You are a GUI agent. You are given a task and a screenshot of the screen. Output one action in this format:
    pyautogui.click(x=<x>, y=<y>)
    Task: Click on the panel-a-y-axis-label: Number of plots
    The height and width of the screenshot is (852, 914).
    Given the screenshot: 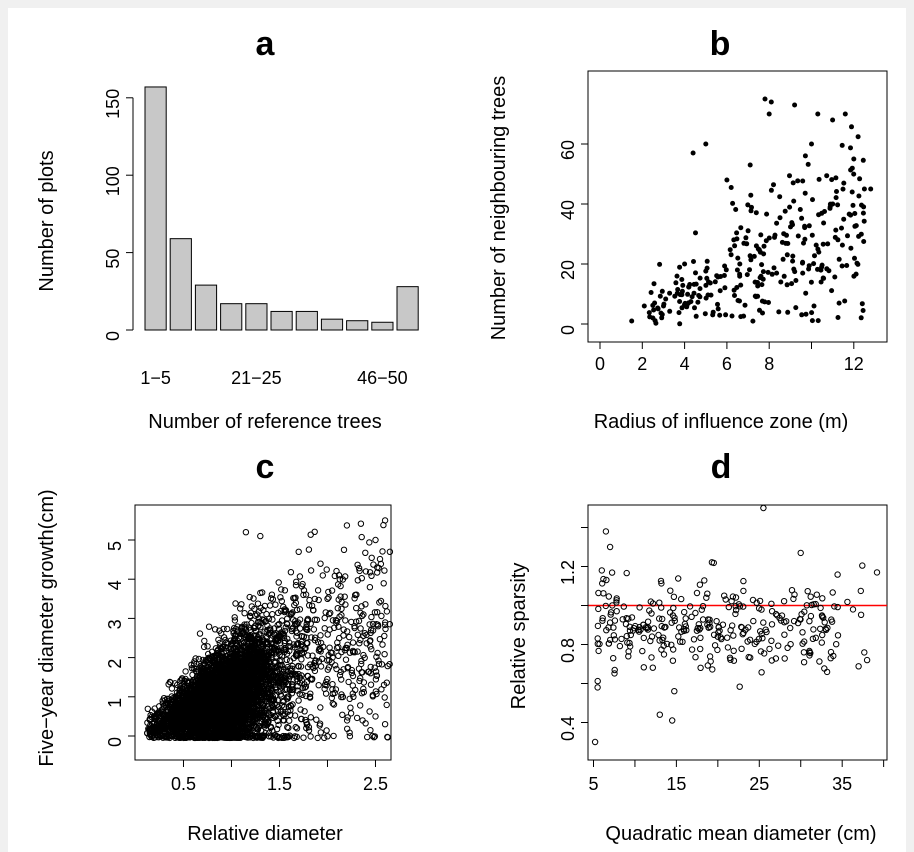 What is the action you would take?
    pyautogui.click(x=47, y=220)
    